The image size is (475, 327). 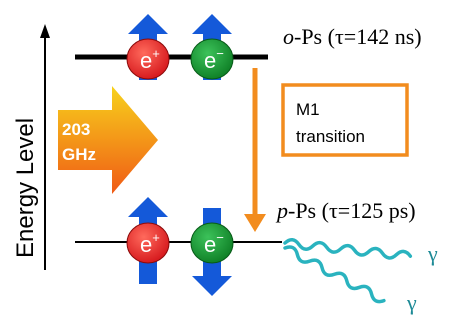 I want to click on gamma-photon-1-label: γ, so click(x=432, y=253).